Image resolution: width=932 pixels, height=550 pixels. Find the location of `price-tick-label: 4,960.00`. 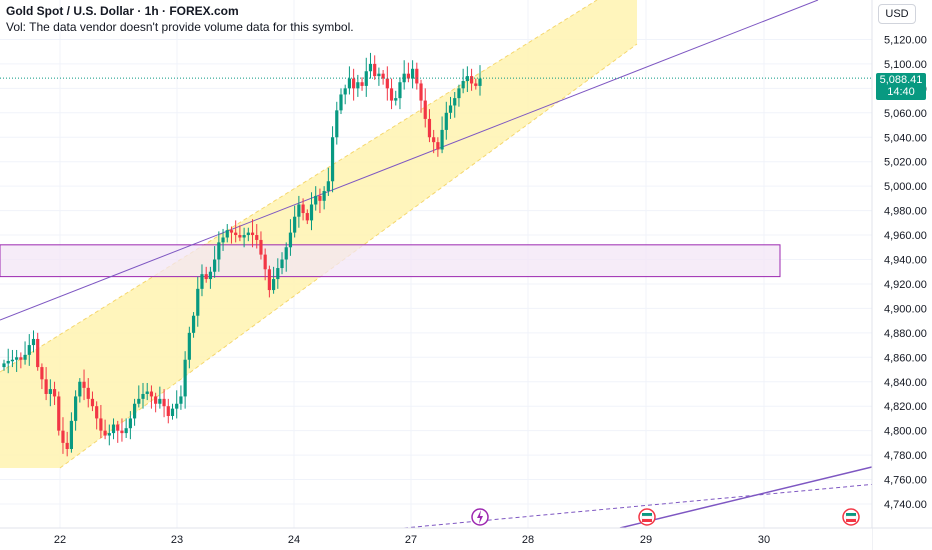

price-tick-label: 4,960.00 is located at coordinates (905, 236).